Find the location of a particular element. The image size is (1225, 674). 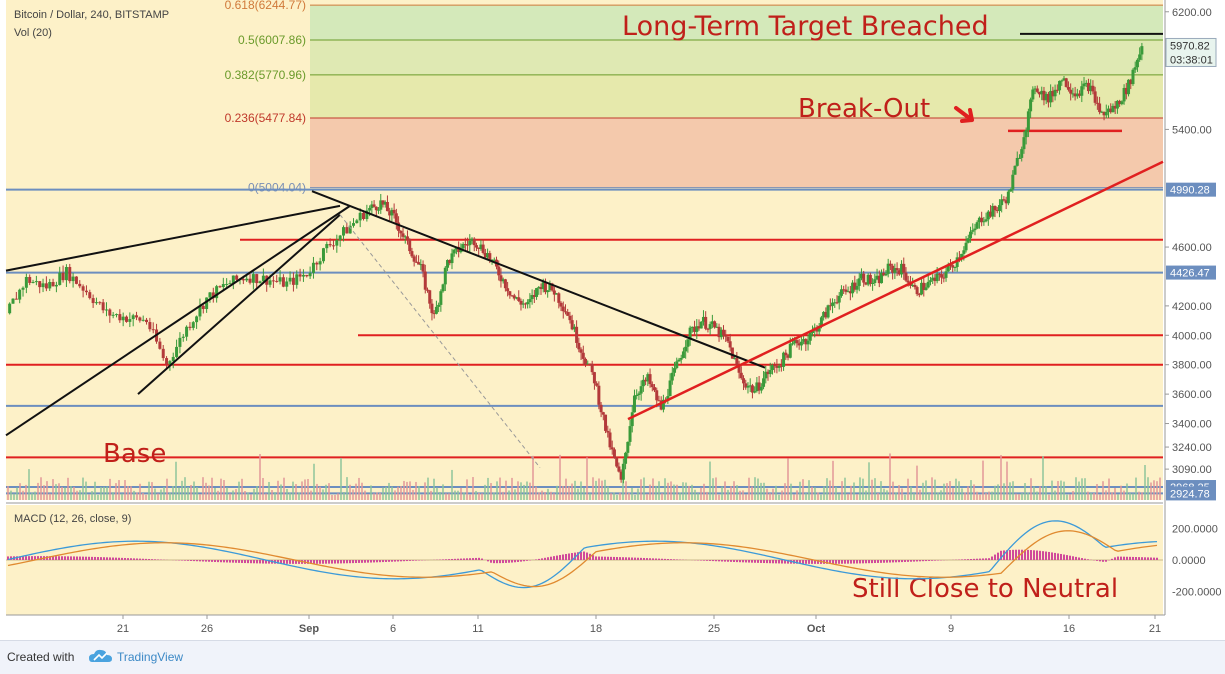

price-badge-label: 4426.47 is located at coordinates (1190, 274).